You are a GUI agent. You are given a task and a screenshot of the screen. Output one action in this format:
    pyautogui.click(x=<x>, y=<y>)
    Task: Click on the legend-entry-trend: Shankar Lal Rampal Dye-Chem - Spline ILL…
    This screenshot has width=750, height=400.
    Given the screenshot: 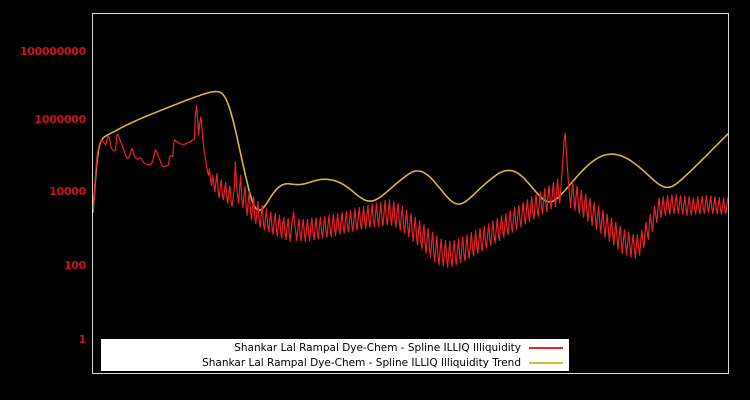 What is the action you would take?
    pyautogui.click(x=332, y=362)
    